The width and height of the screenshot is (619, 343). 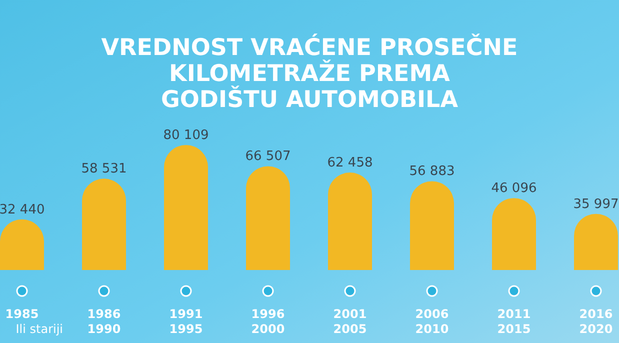 I want to click on x-tick-label: 1986 1990, so click(x=104, y=321).